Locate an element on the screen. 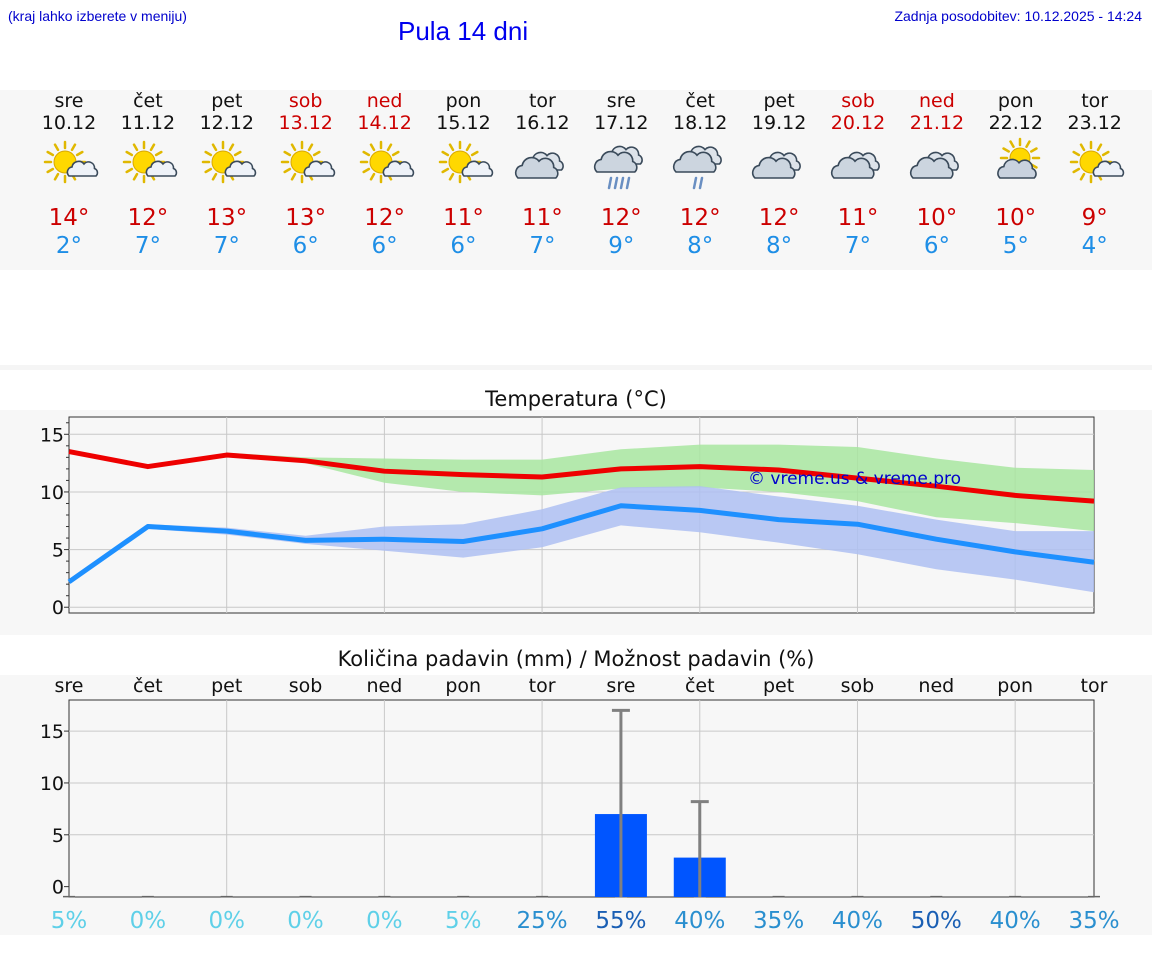 The height and width of the screenshot is (975, 1152). rain-cloud-icon is located at coordinates (621, 164).